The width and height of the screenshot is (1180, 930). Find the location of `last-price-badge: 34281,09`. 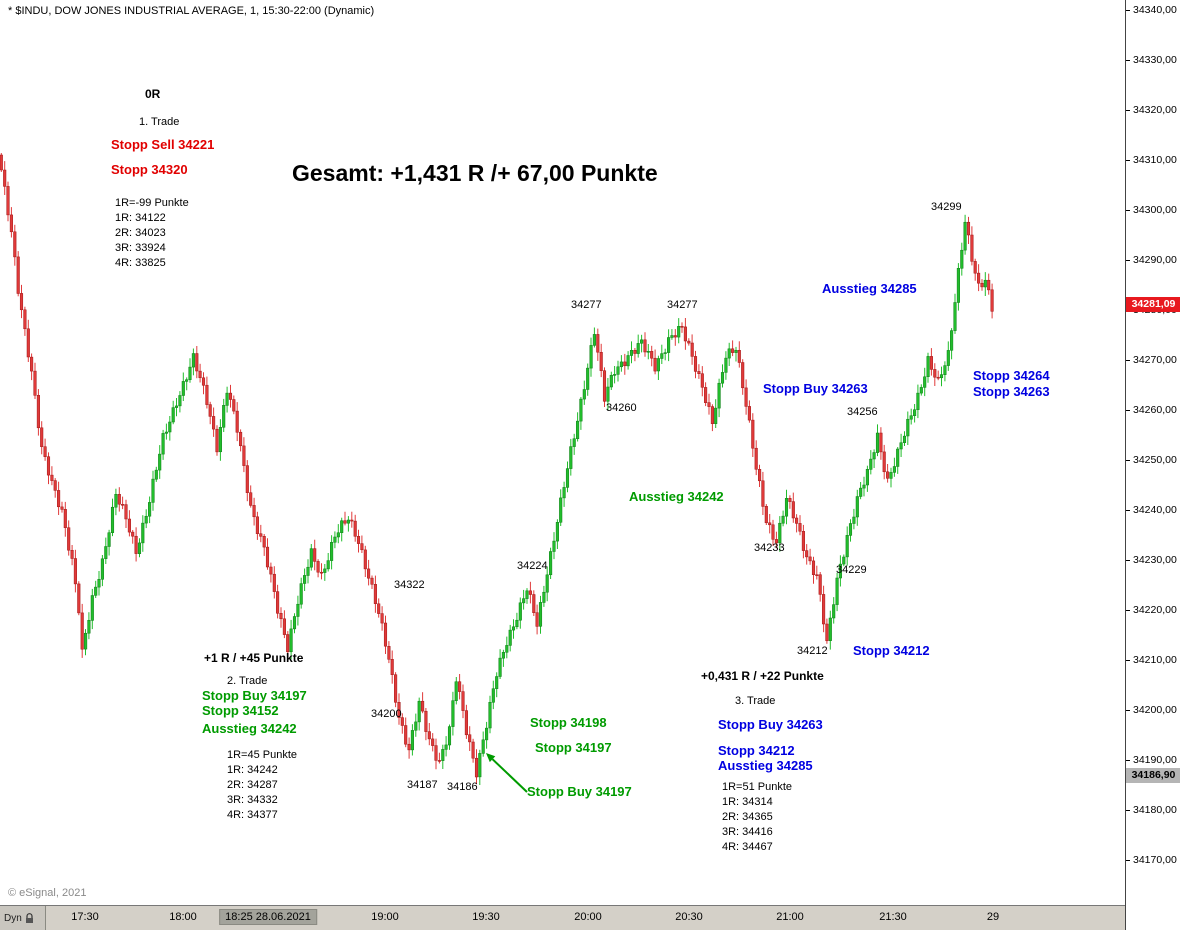

last-price-badge: 34281,09 is located at coordinates (1153, 305).